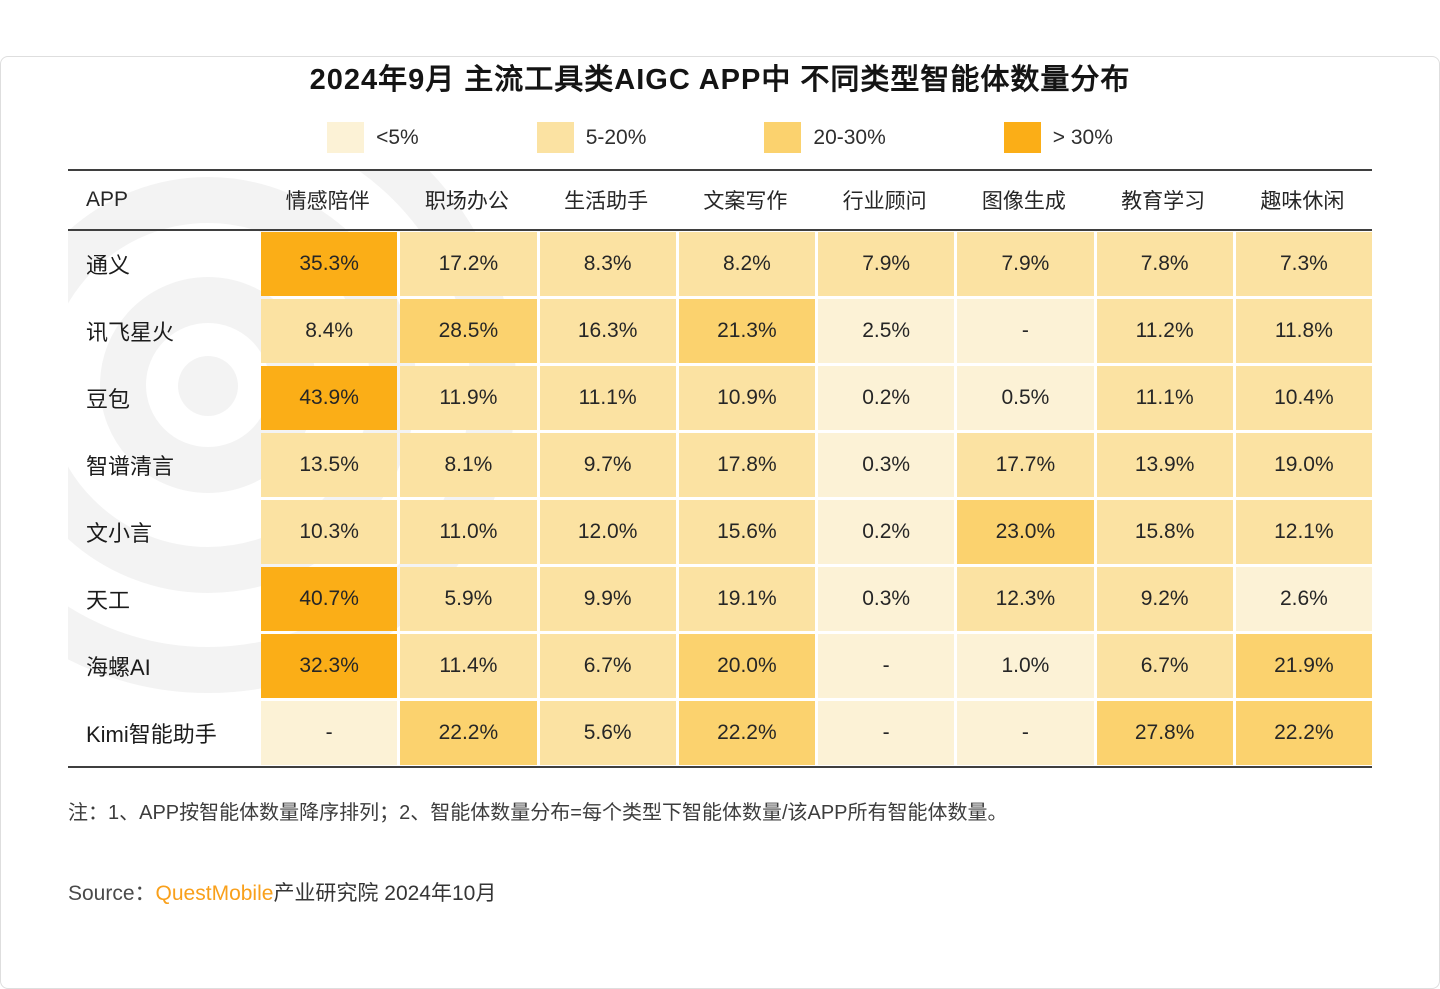 This screenshot has width=1440, height=989. What do you see at coordinates (397, 137) in the screenshot?
I see `legend-label: <5%` at bounding box center [397, 137].